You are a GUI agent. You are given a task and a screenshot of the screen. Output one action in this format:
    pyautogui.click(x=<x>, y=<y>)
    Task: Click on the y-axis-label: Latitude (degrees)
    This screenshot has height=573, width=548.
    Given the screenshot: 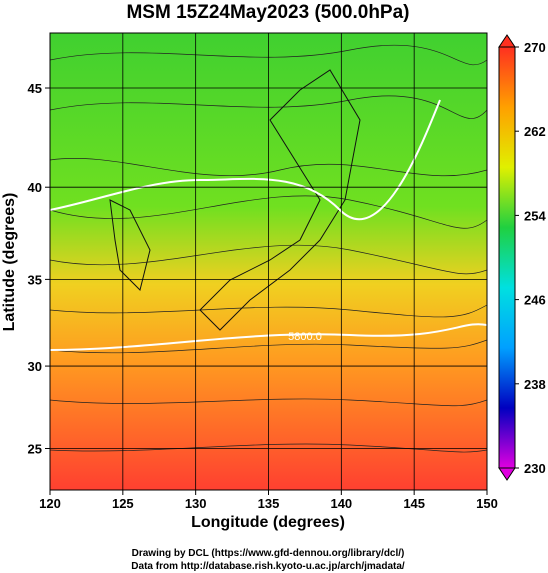 What is the action you would take?
    pyautogui.click(x=9, y=262)
    